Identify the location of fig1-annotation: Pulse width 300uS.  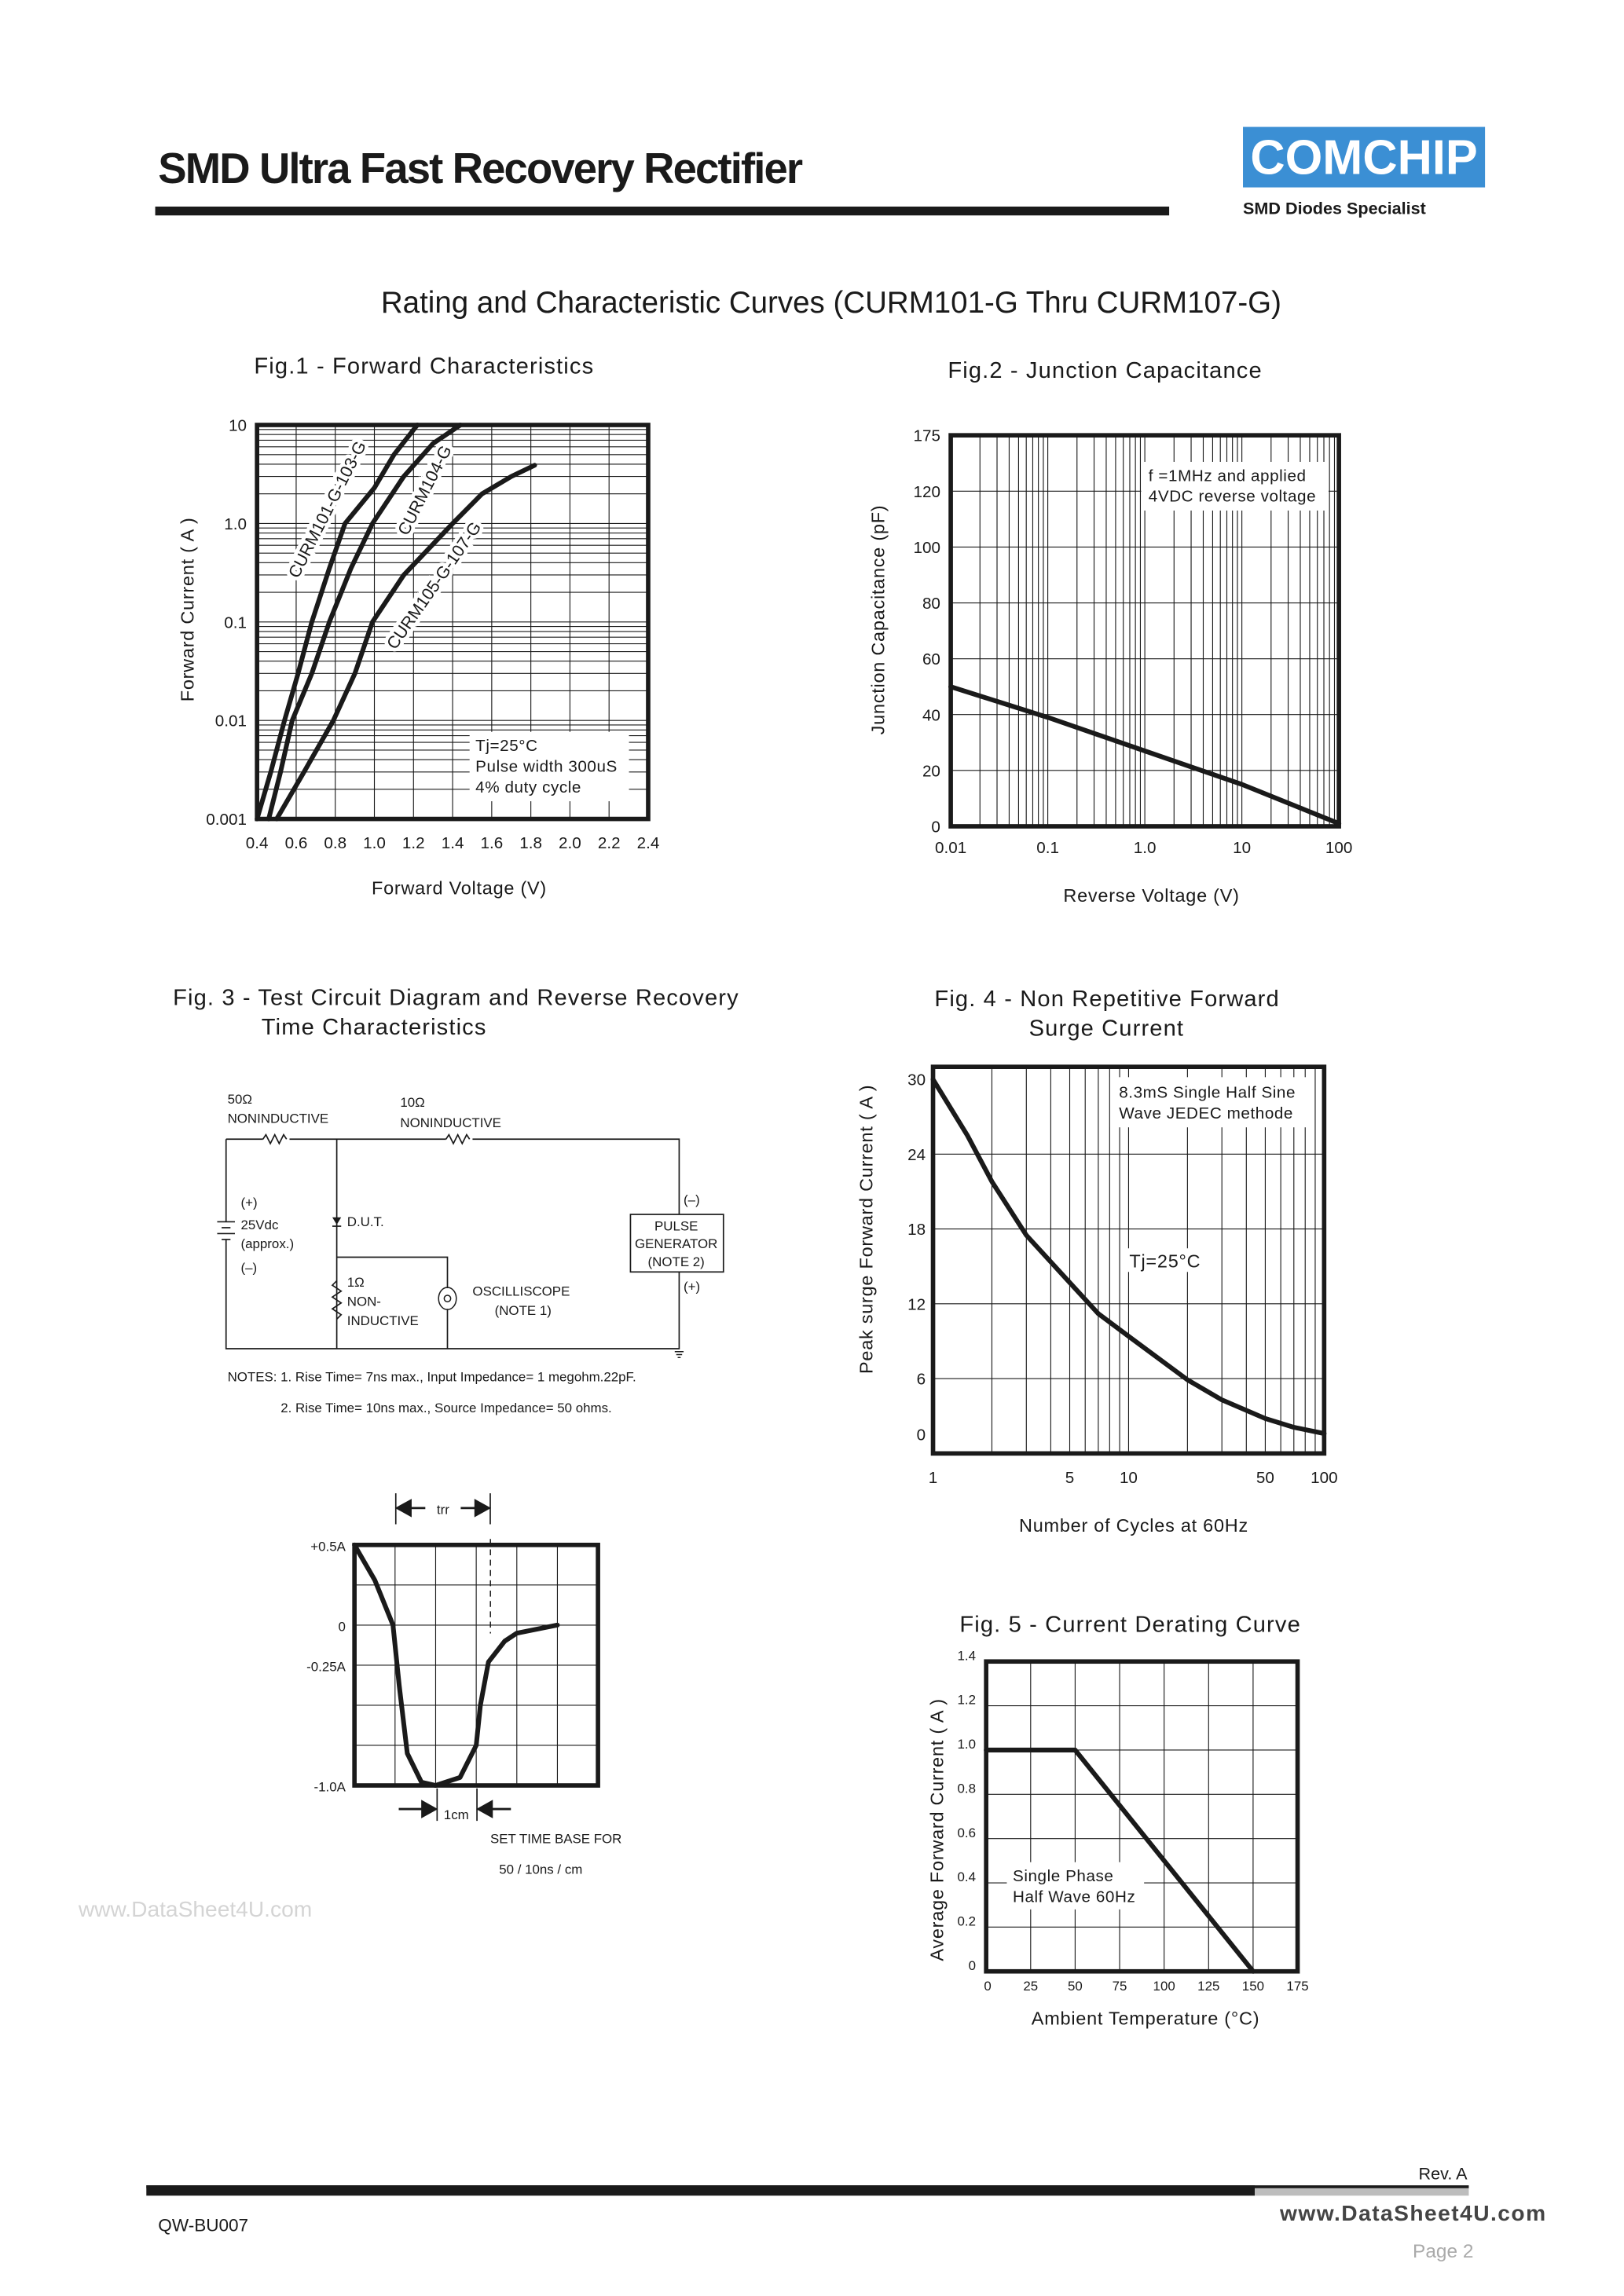
(546, 766).